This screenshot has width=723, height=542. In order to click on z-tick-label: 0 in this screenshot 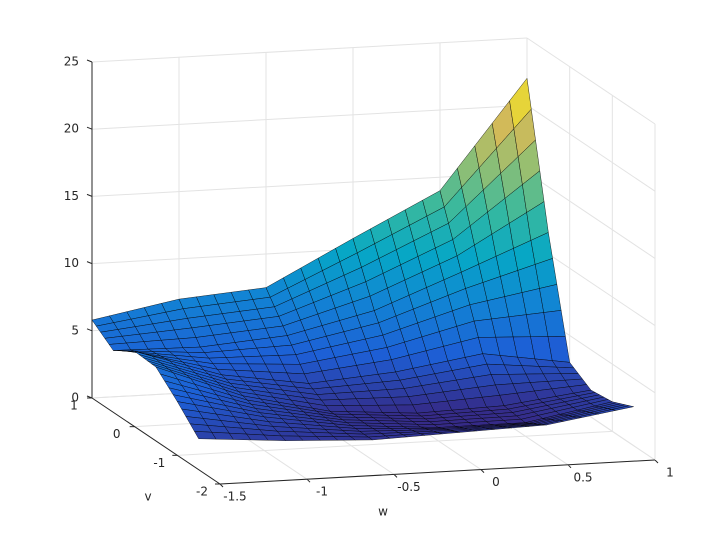, I will do `click(75, 398)`.